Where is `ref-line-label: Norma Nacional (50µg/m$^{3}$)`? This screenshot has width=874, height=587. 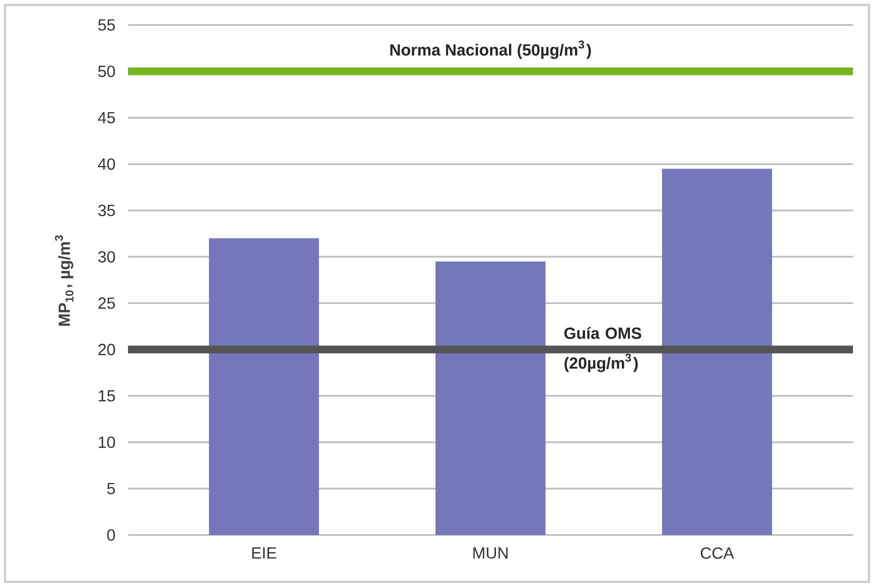 ref-line-label: Norma Nacional (50µg/m$^{3}$) is located at coordinates (490, 49).